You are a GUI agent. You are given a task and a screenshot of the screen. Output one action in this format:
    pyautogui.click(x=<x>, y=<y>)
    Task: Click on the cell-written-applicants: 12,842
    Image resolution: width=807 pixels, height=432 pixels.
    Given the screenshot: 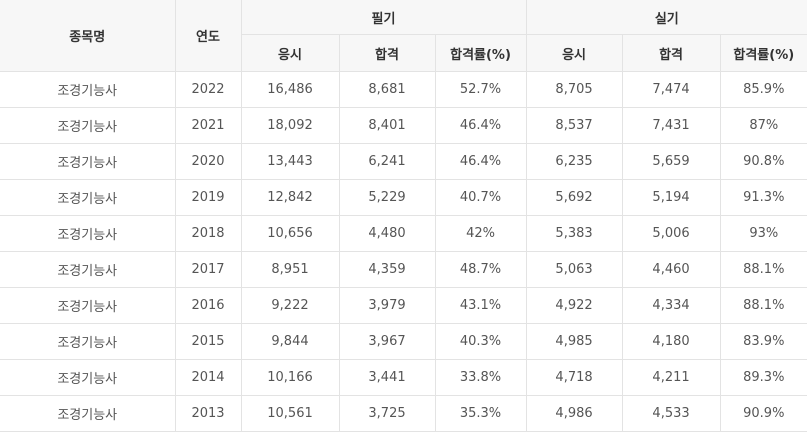 What is the action you would take?
    pyautogui.click(x=290, y=197)
    